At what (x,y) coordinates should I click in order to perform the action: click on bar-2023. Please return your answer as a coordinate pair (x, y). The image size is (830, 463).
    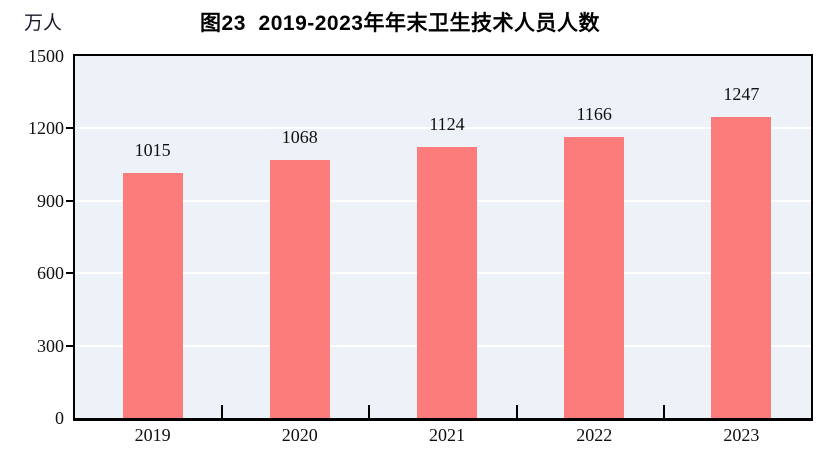
    Looking at the image, I should click on (741, 267).